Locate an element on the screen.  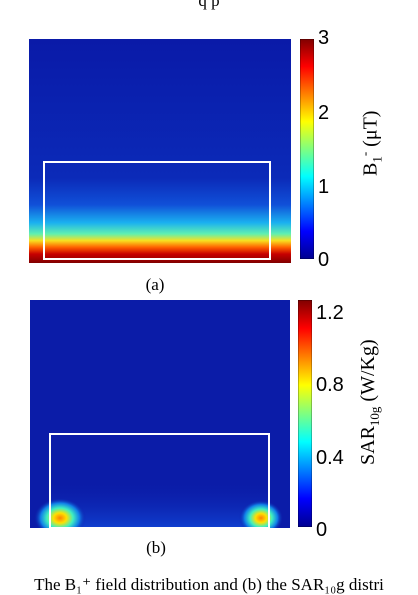
heatmap-b-hotspot-left is located at coordinates (60, 513).